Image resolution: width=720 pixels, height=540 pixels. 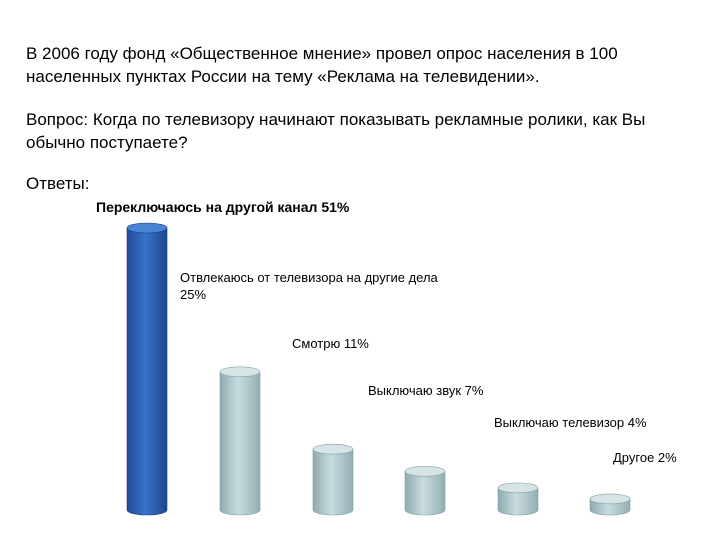 I want to click on bar-data-label: Переключаюсь на другой канал 51%, so click(x=223, y=207).